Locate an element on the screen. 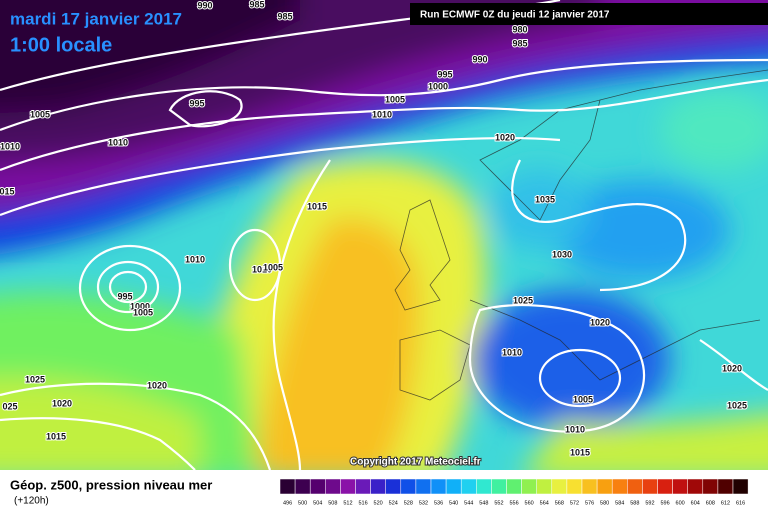 Image resolution: width=768 pixels, height=517 pixels. run-box is located at coordinates (589, 14).